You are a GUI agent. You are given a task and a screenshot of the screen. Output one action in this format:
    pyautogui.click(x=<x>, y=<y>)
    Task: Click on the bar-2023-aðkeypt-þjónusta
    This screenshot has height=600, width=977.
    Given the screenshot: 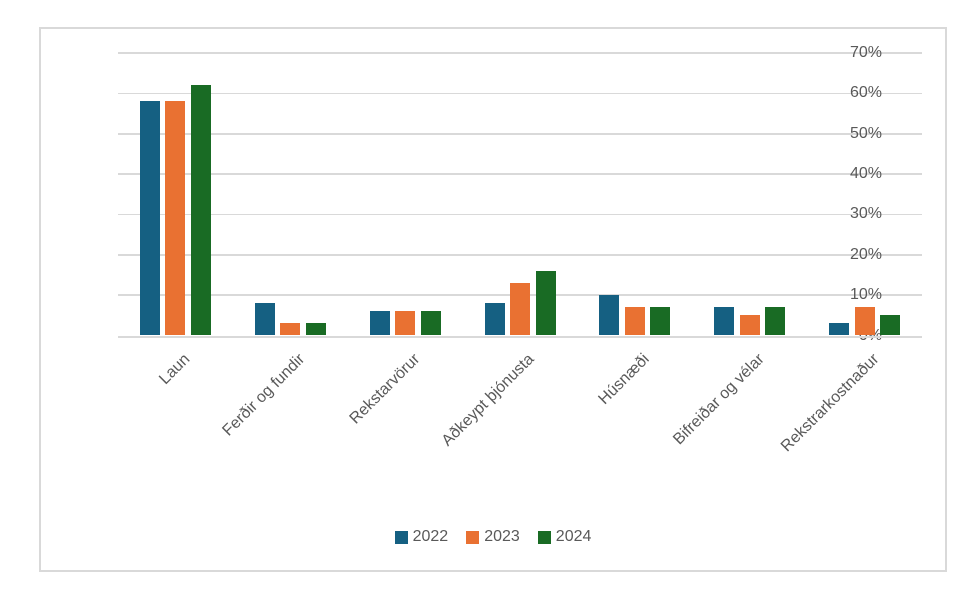 What is the action you would take?
    pyautogui.click(x=520, y=309)
    